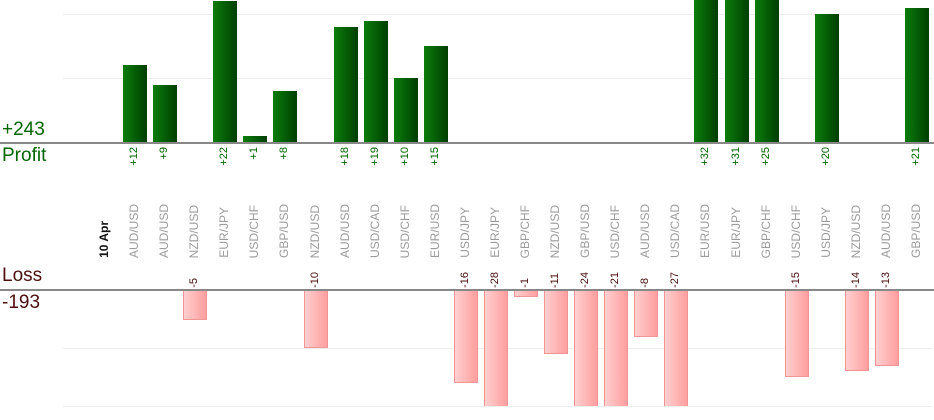  I want to click on loss-value-label: -16, so click(464, 280).